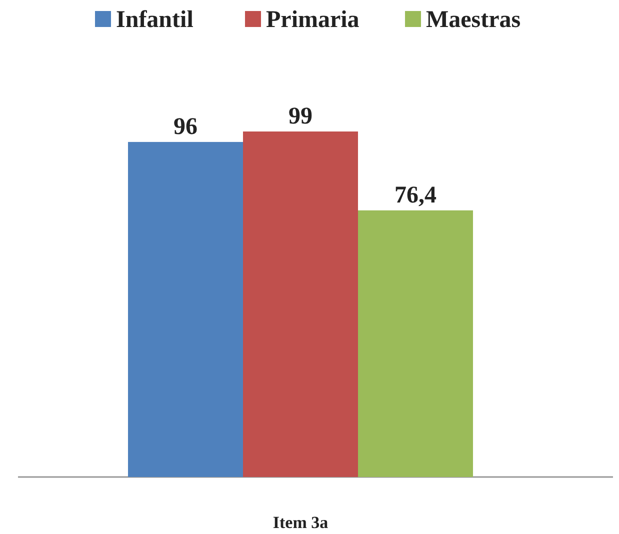 Image resolution: width=619 pixels, height=534 pixels. I want to click on data-label: 96, so click(186, 127).